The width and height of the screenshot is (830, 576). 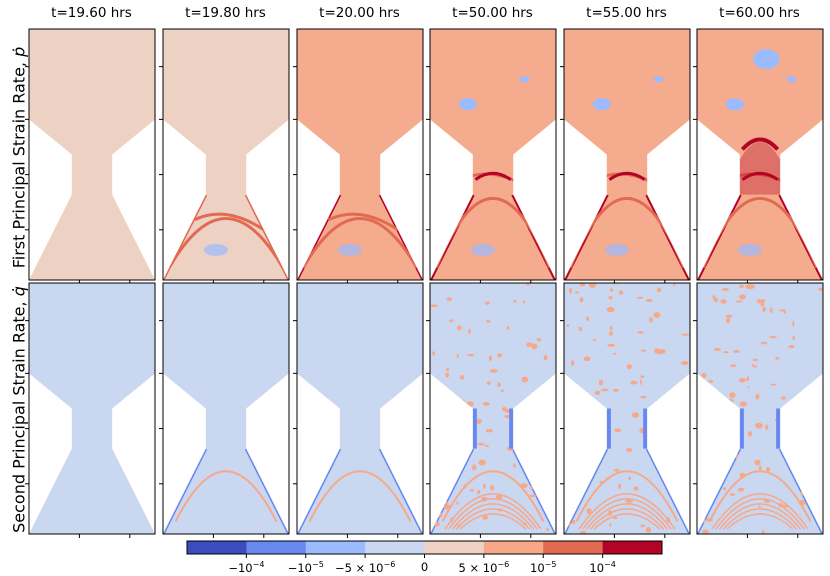 I want to click on panel-r1-c3, so click(x=358, y=156).